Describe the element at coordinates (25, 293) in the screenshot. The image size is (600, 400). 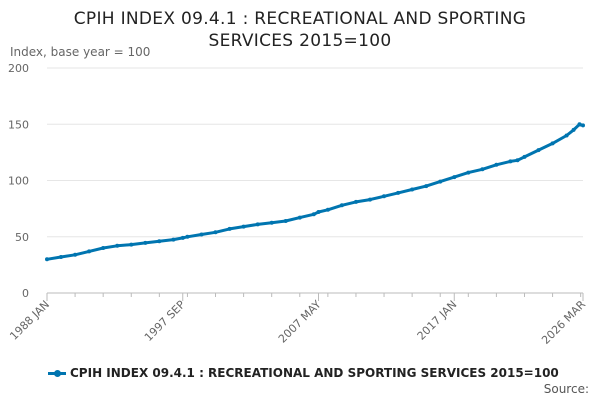
I see `y-tick-label: 0` at that location.